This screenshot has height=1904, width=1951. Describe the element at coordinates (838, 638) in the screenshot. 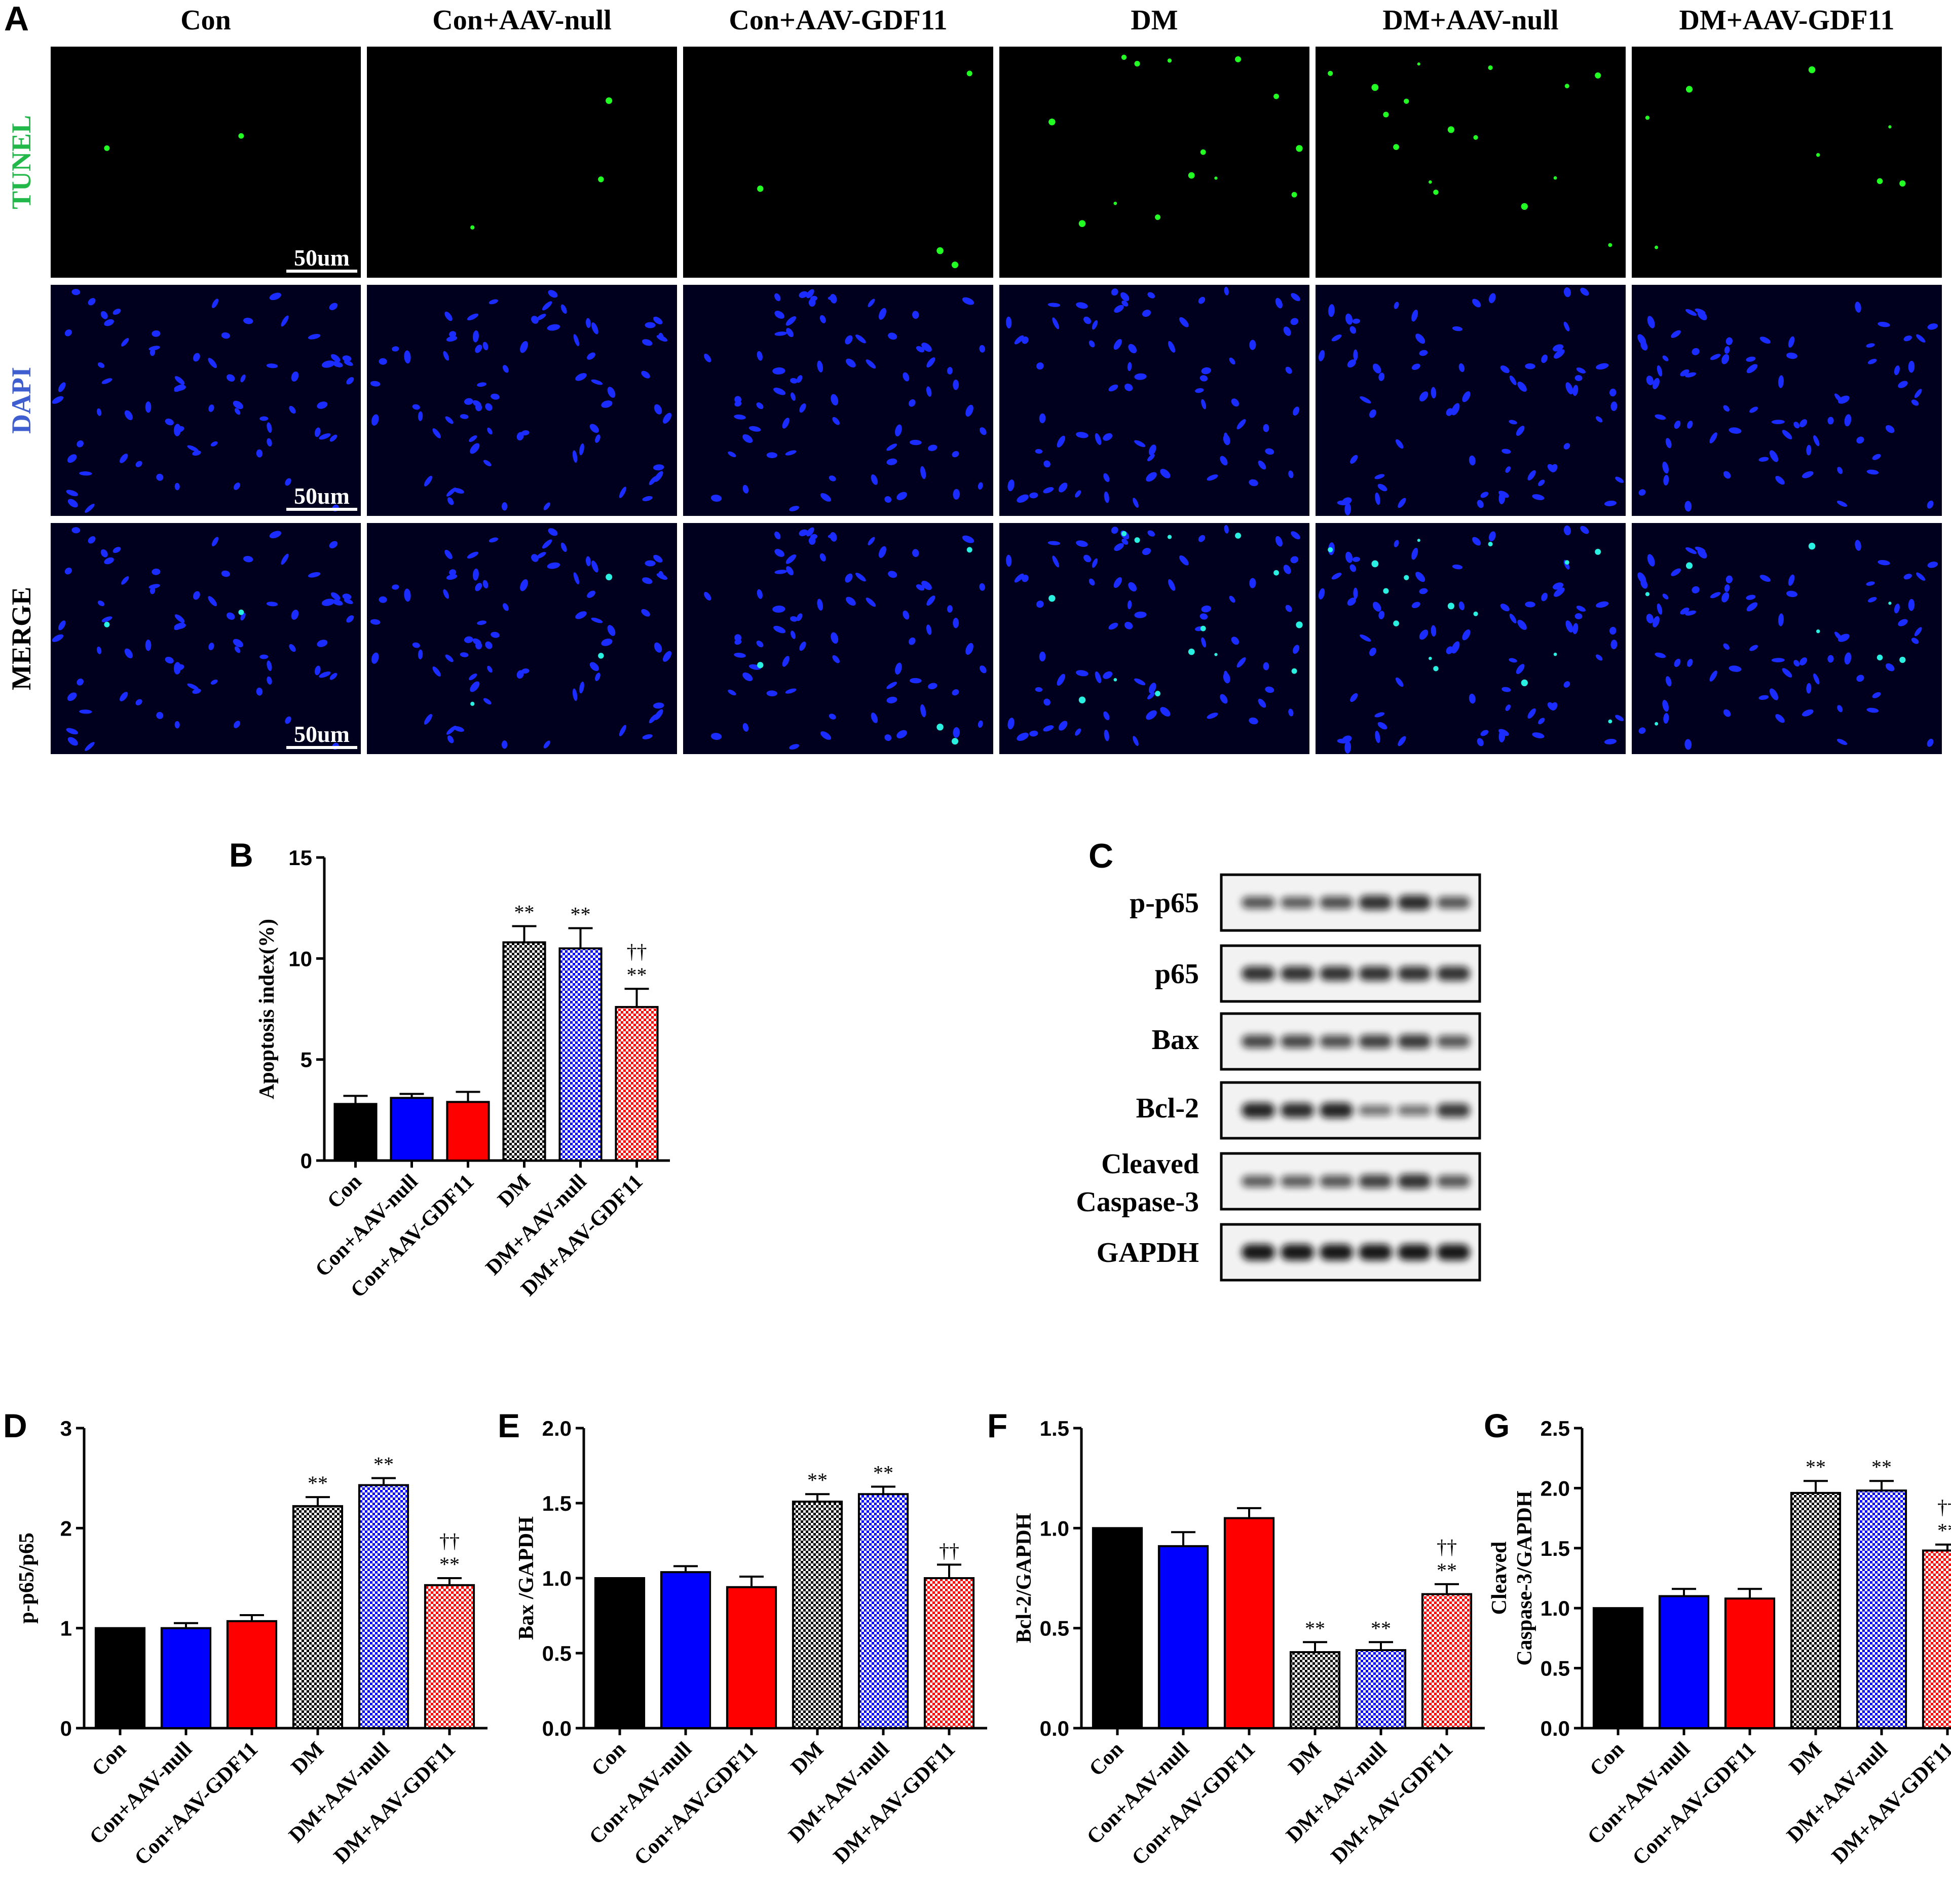

I see `tile-merge-con-aav-gdf11` at that location.